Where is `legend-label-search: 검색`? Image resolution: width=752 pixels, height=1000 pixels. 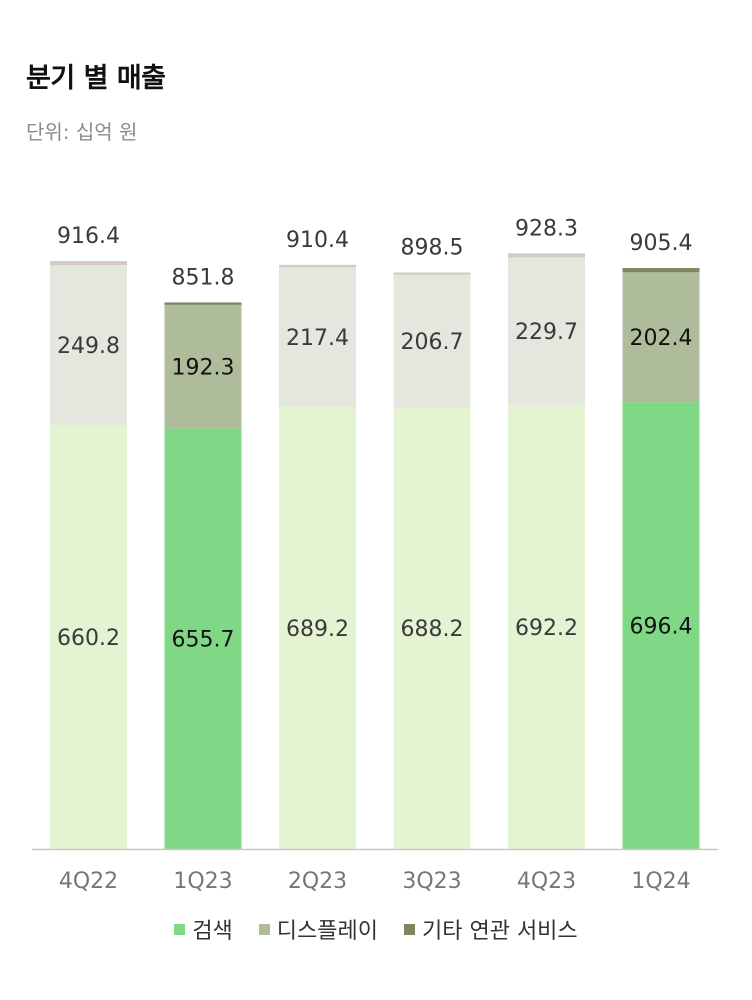
legend-label-search: 검색 is located at coordinates (212, 931).